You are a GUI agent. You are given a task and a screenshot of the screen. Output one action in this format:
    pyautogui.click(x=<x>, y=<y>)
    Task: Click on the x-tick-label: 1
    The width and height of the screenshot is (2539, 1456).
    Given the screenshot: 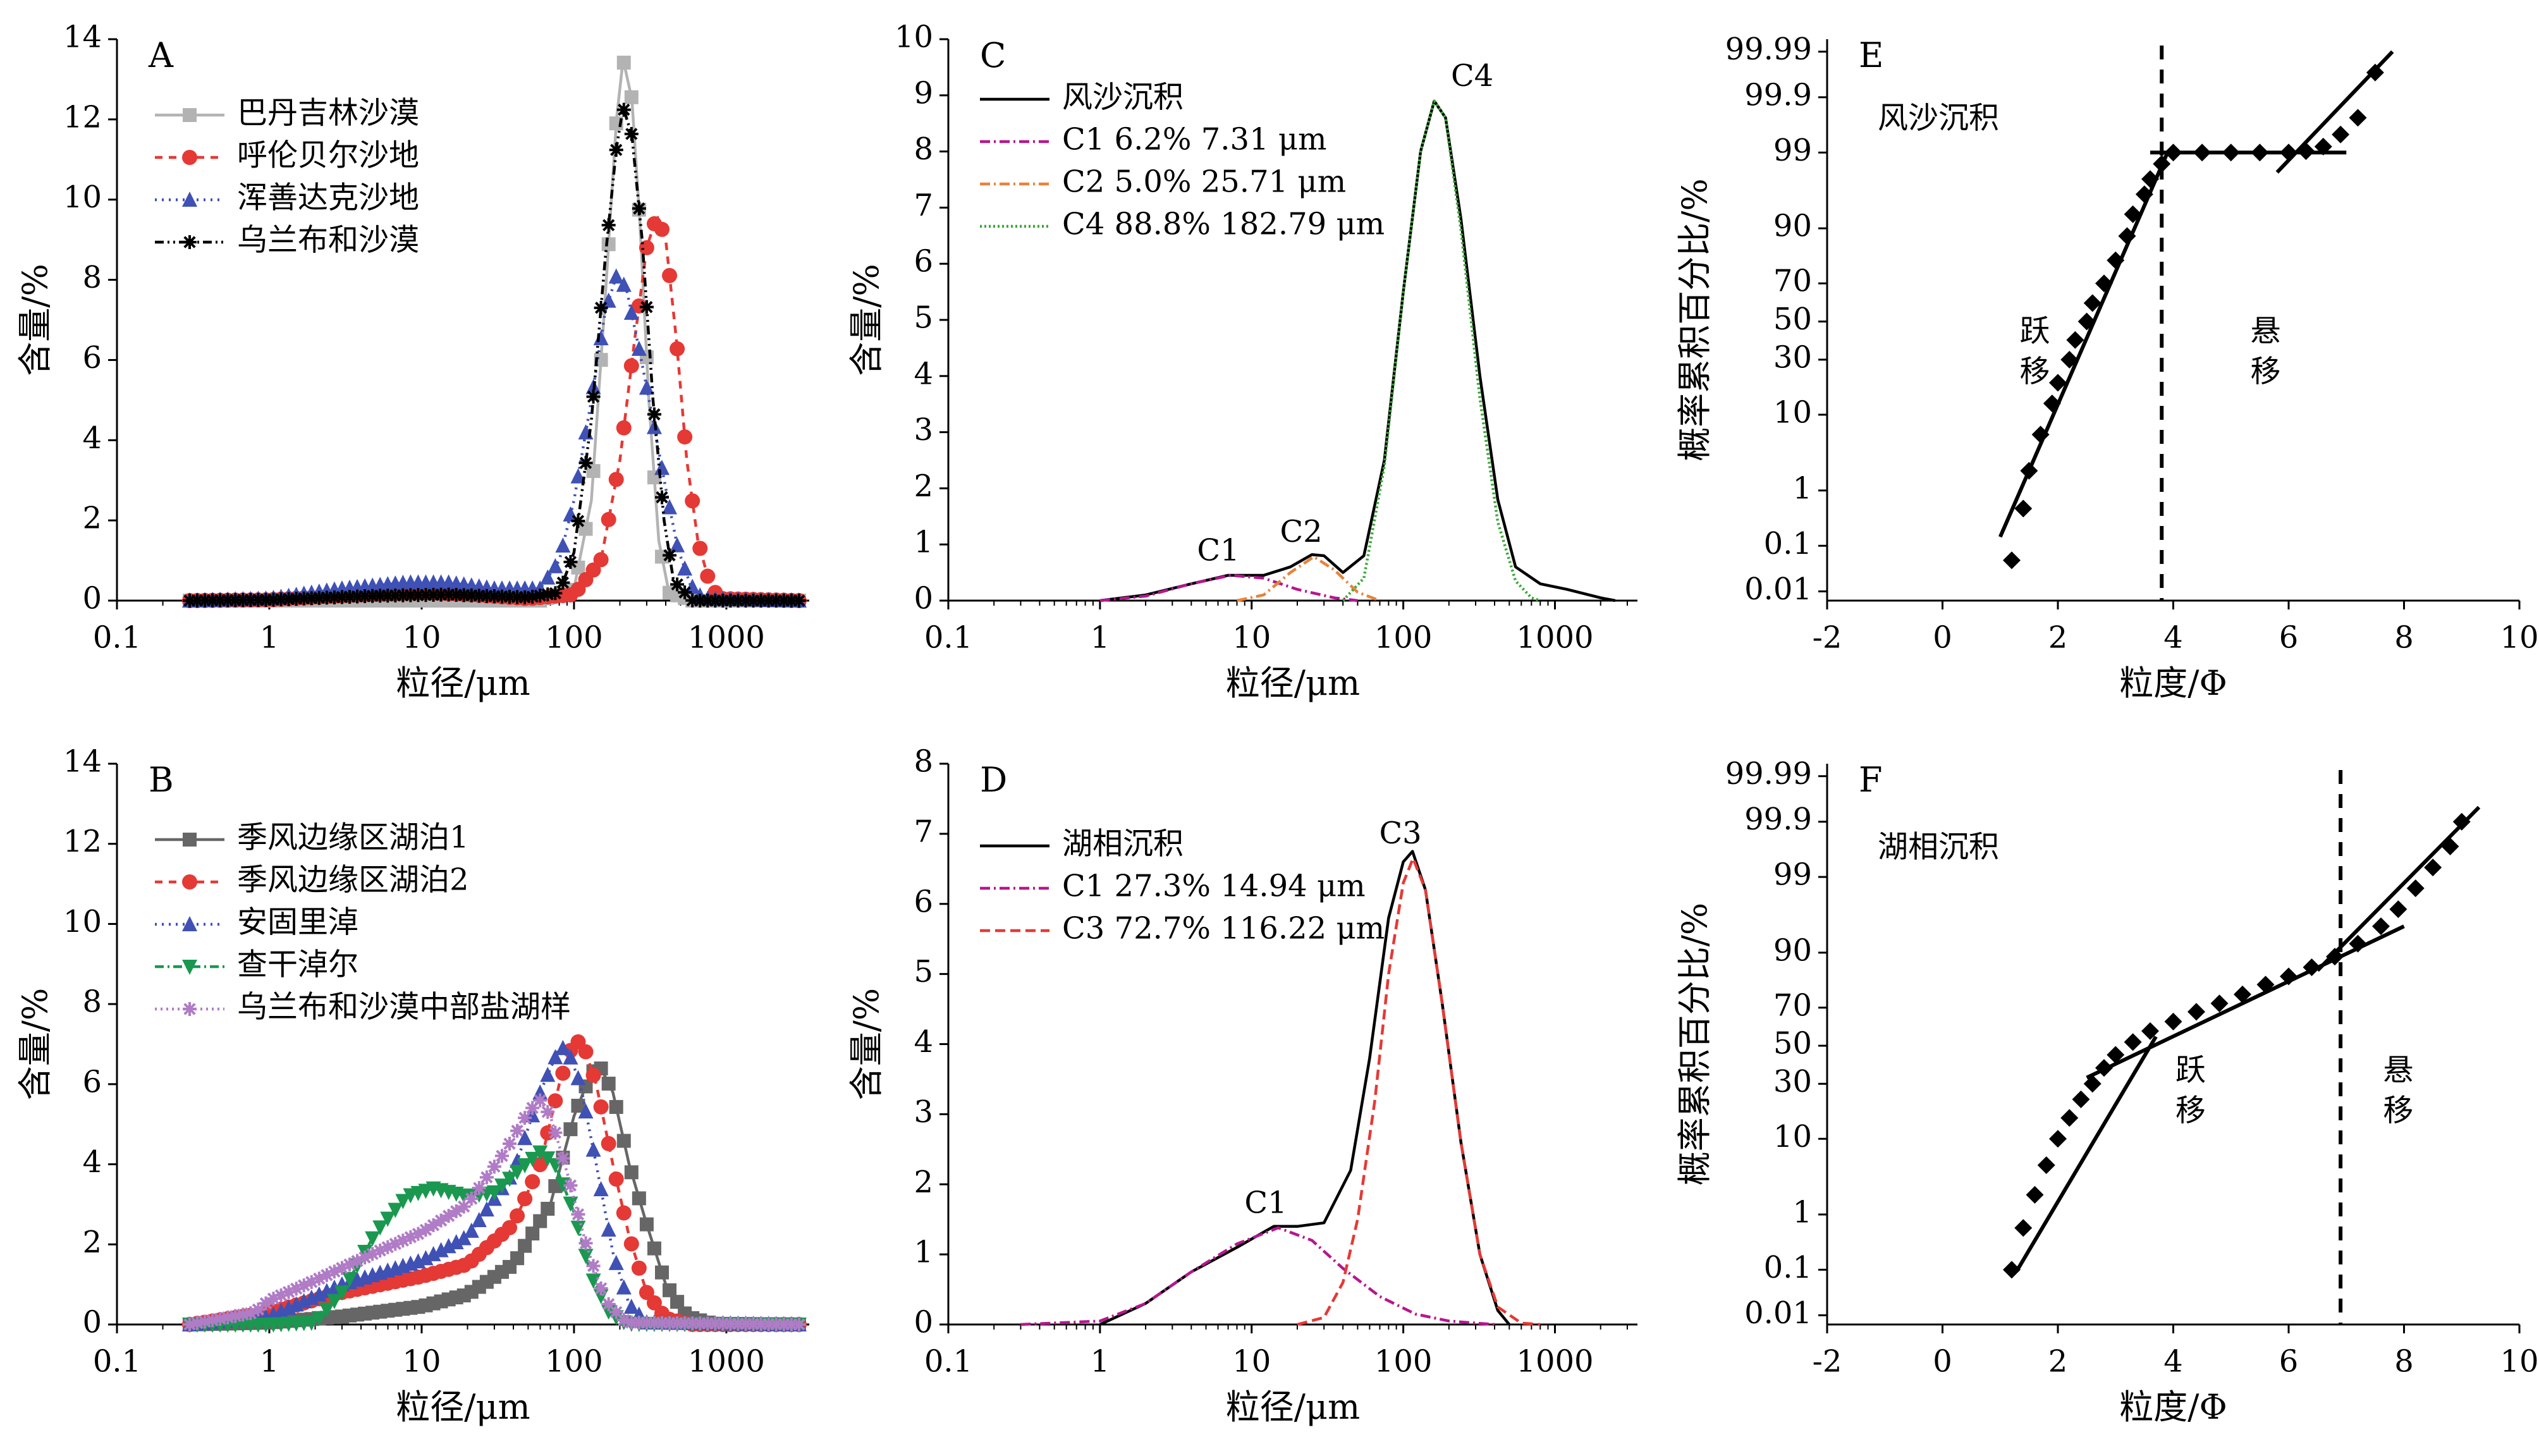 What is the action you would take?
    pyautogui.click(x=1101, y=638)
    